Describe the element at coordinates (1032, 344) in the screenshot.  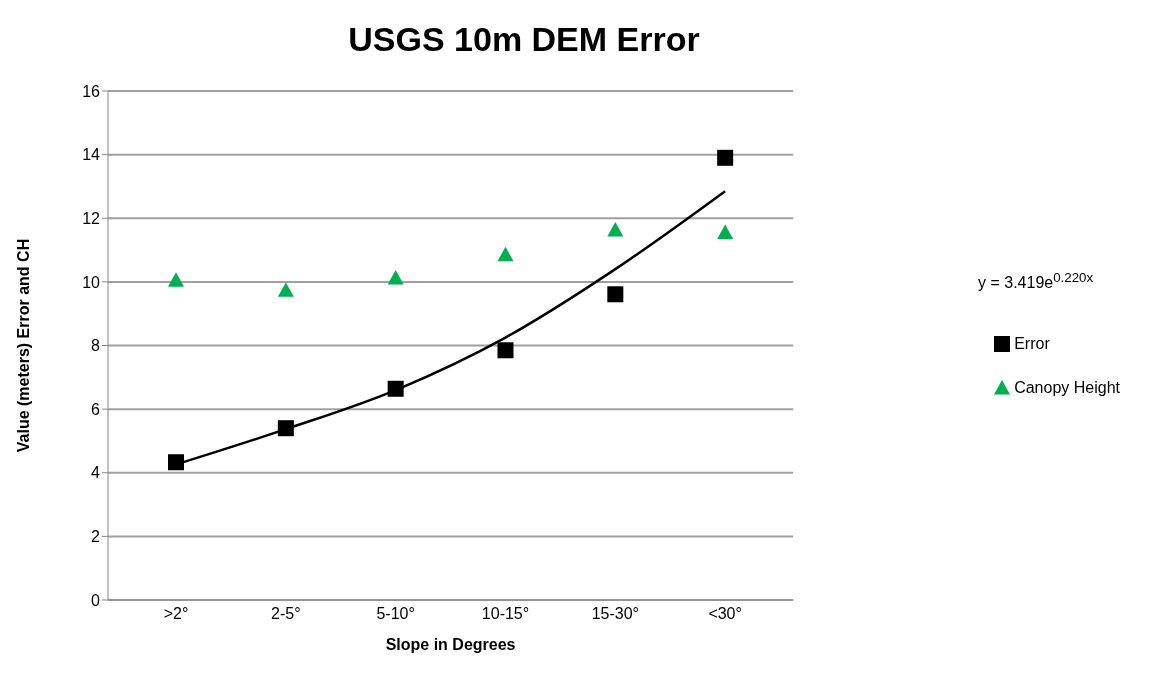
I see `legend-label: Error` at that location.